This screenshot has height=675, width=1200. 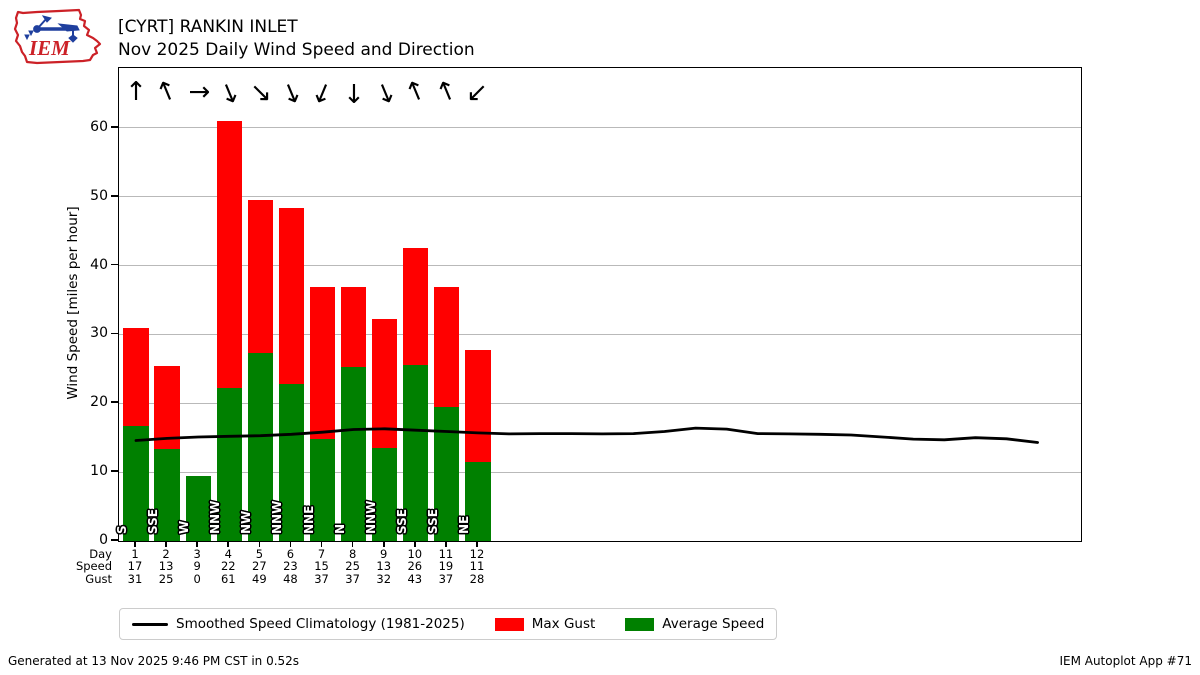 I want to click on table-cell: 48, so click(x=290, y=578).